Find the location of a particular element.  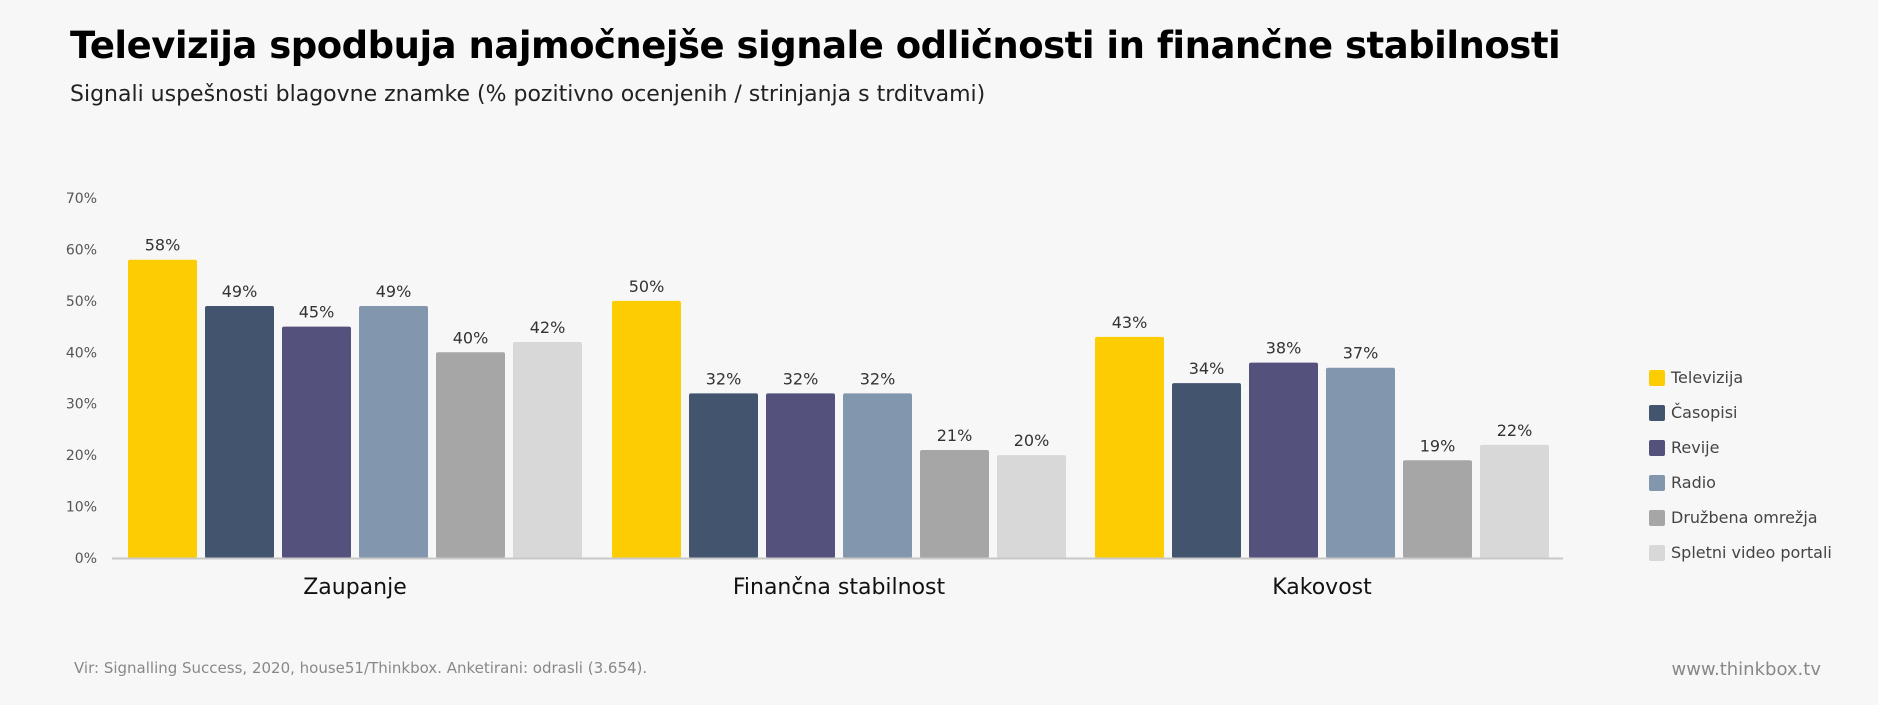

data-label-0-2: 45% is located at coordinates (317, 312).